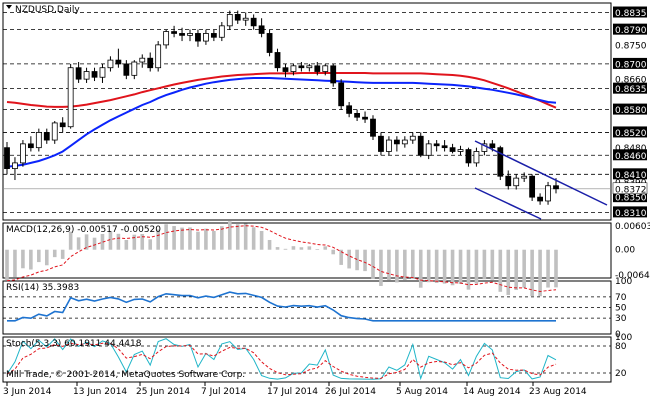 Image resolution: width=650 pixels, height=400 pixels. I want to click on stoch-signal-line, so click(281, 360).